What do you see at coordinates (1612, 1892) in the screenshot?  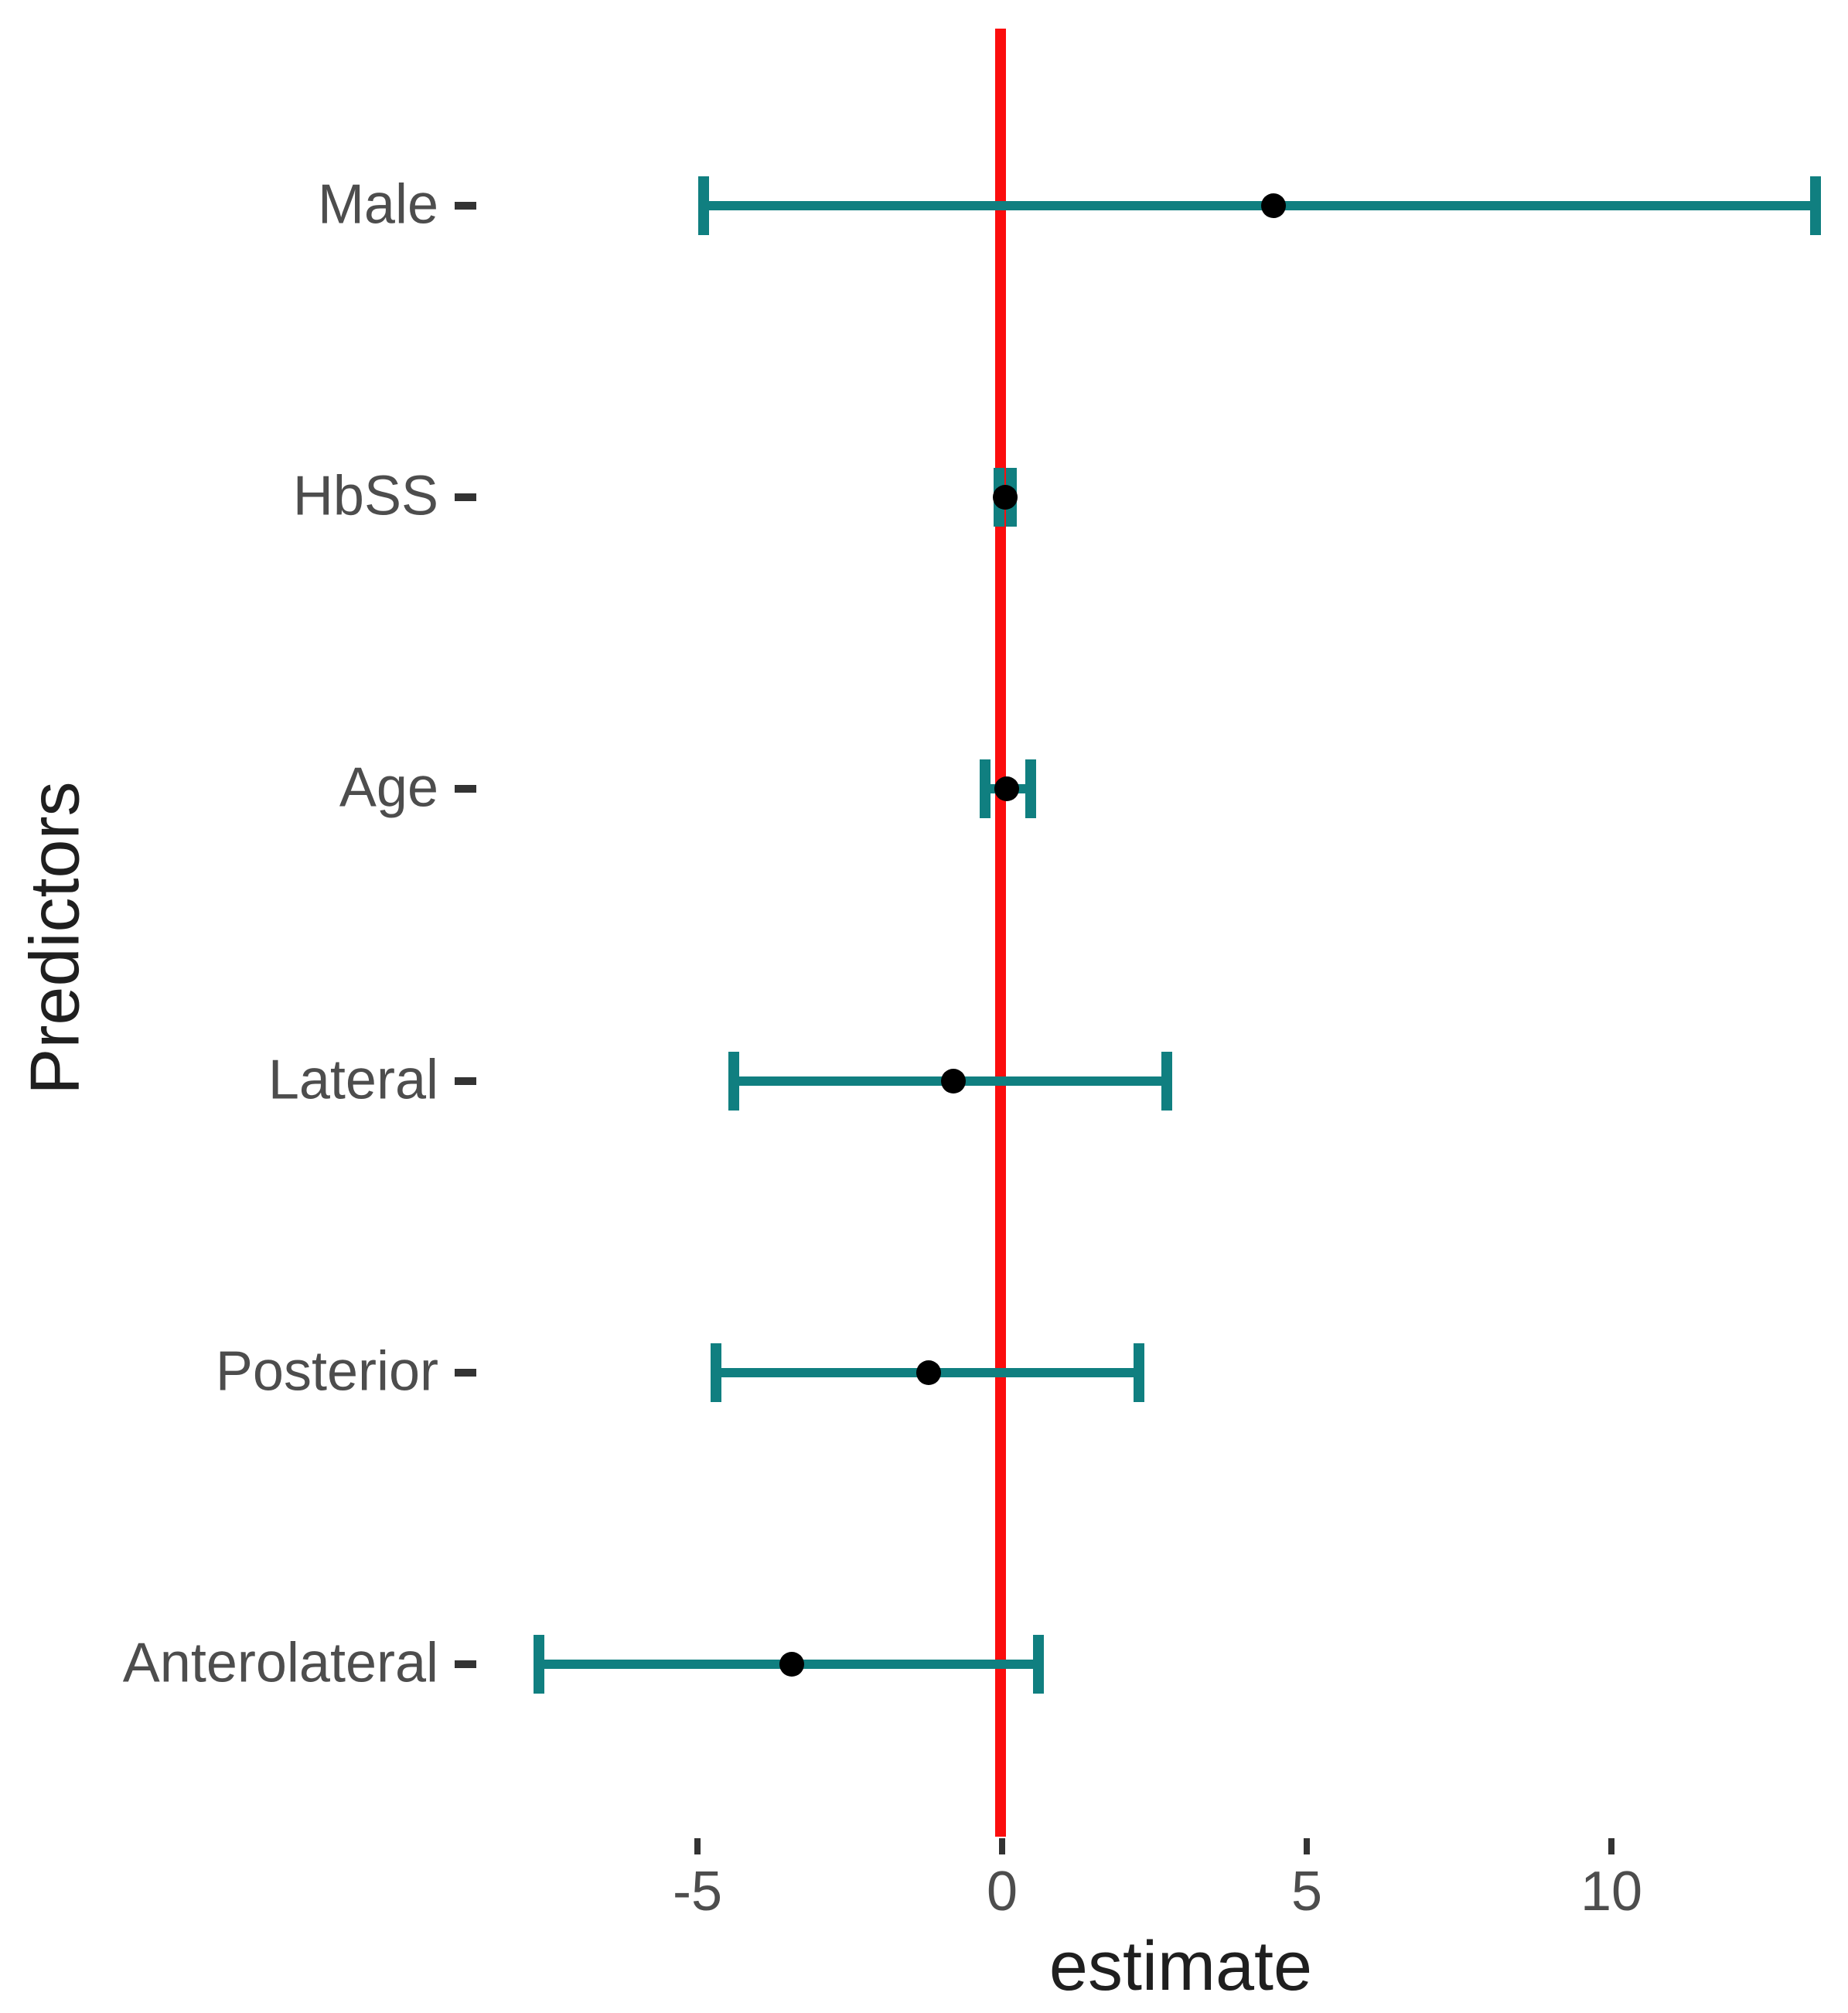 I see `x-axis-tick-label: 10` at bounding box center [1612, 1892].